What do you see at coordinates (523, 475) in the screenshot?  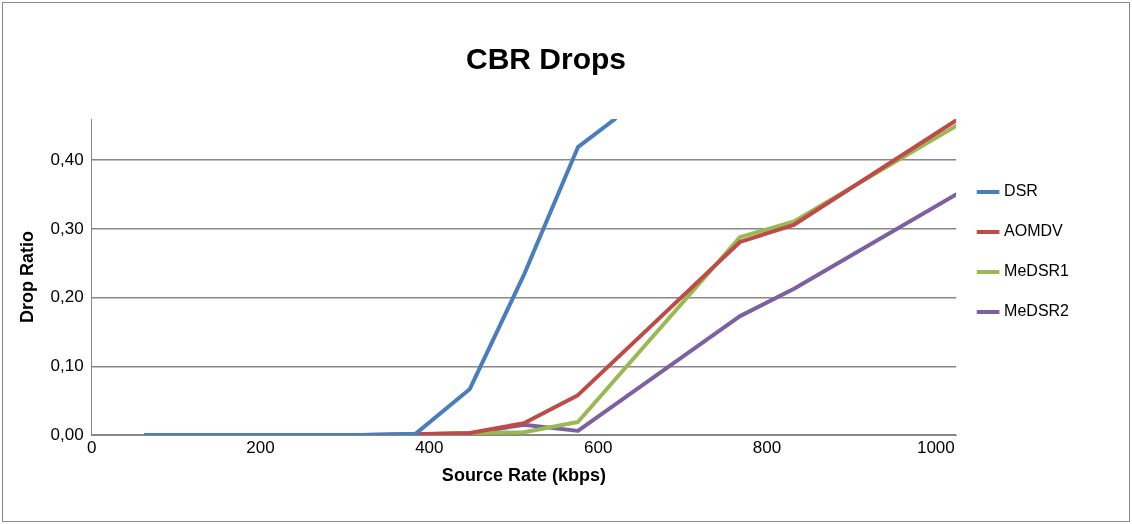 I see `x-axis-title: Source Rate (kbps)` at bounding box center [523, 475].